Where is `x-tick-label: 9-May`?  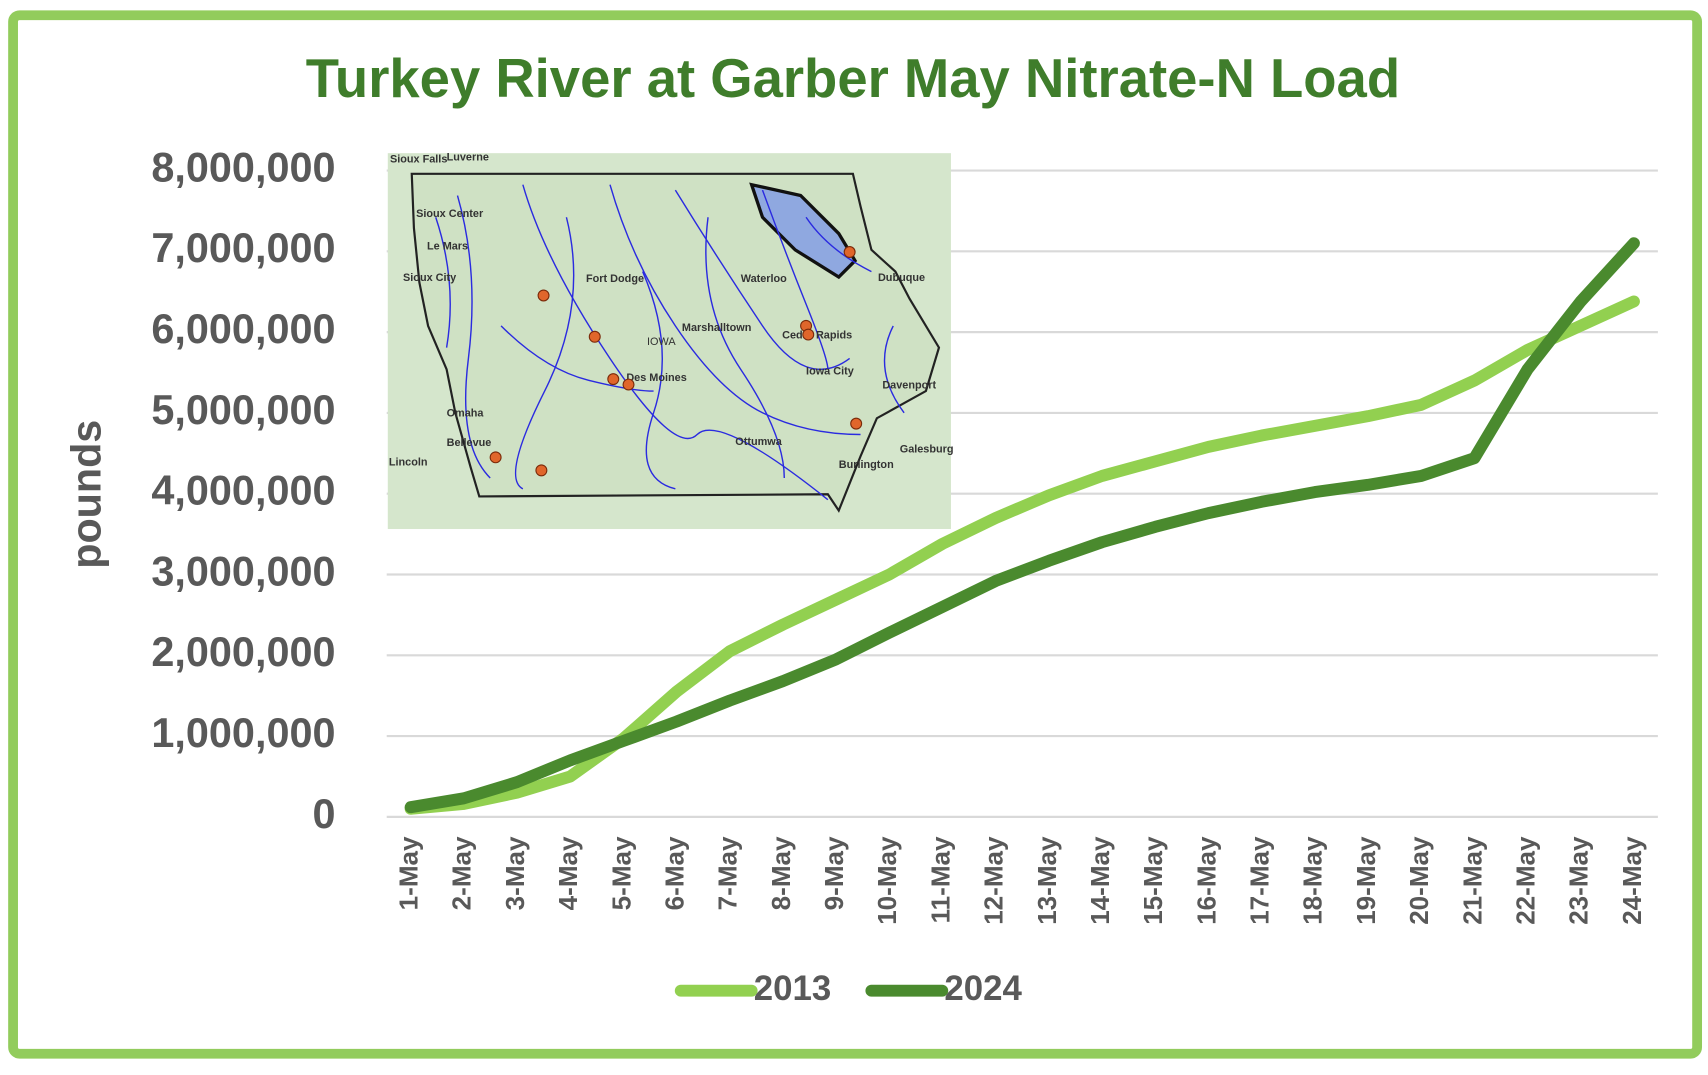
x-tick-label: 9-May is located at coordinates (834, 873).